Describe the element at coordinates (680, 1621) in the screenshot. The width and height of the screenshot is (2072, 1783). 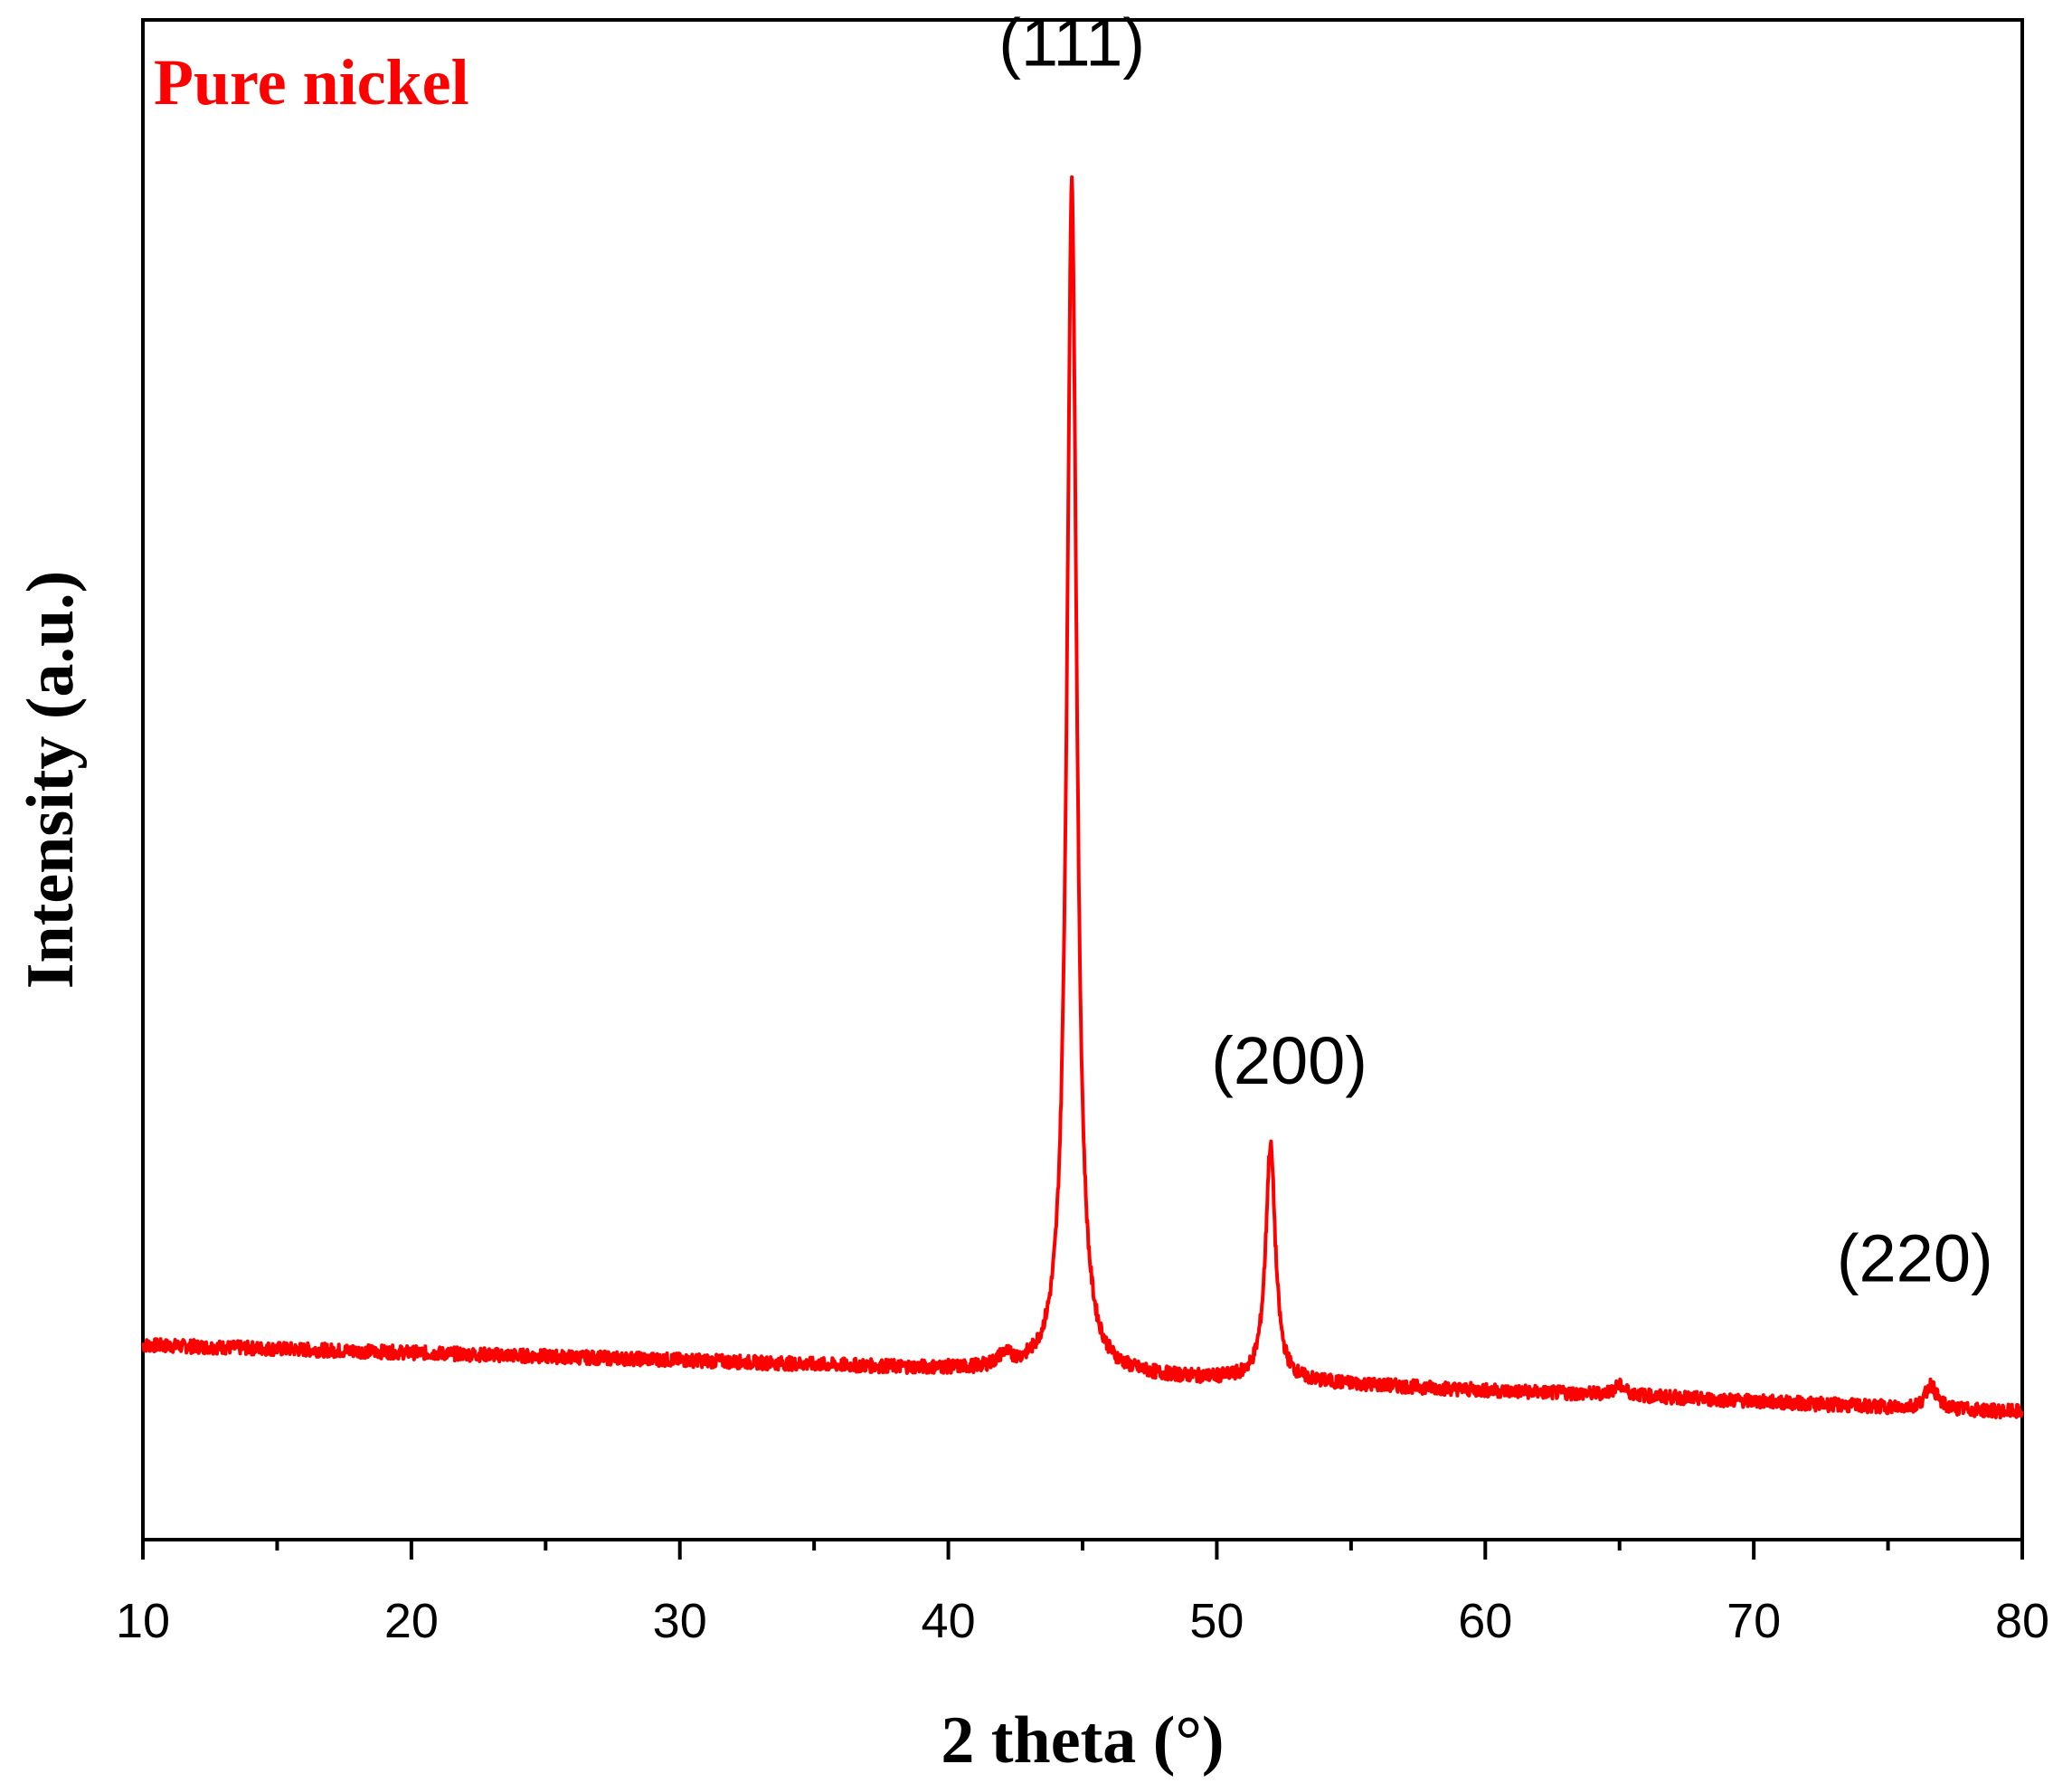
I see `x-tick-label: 30` at that location.